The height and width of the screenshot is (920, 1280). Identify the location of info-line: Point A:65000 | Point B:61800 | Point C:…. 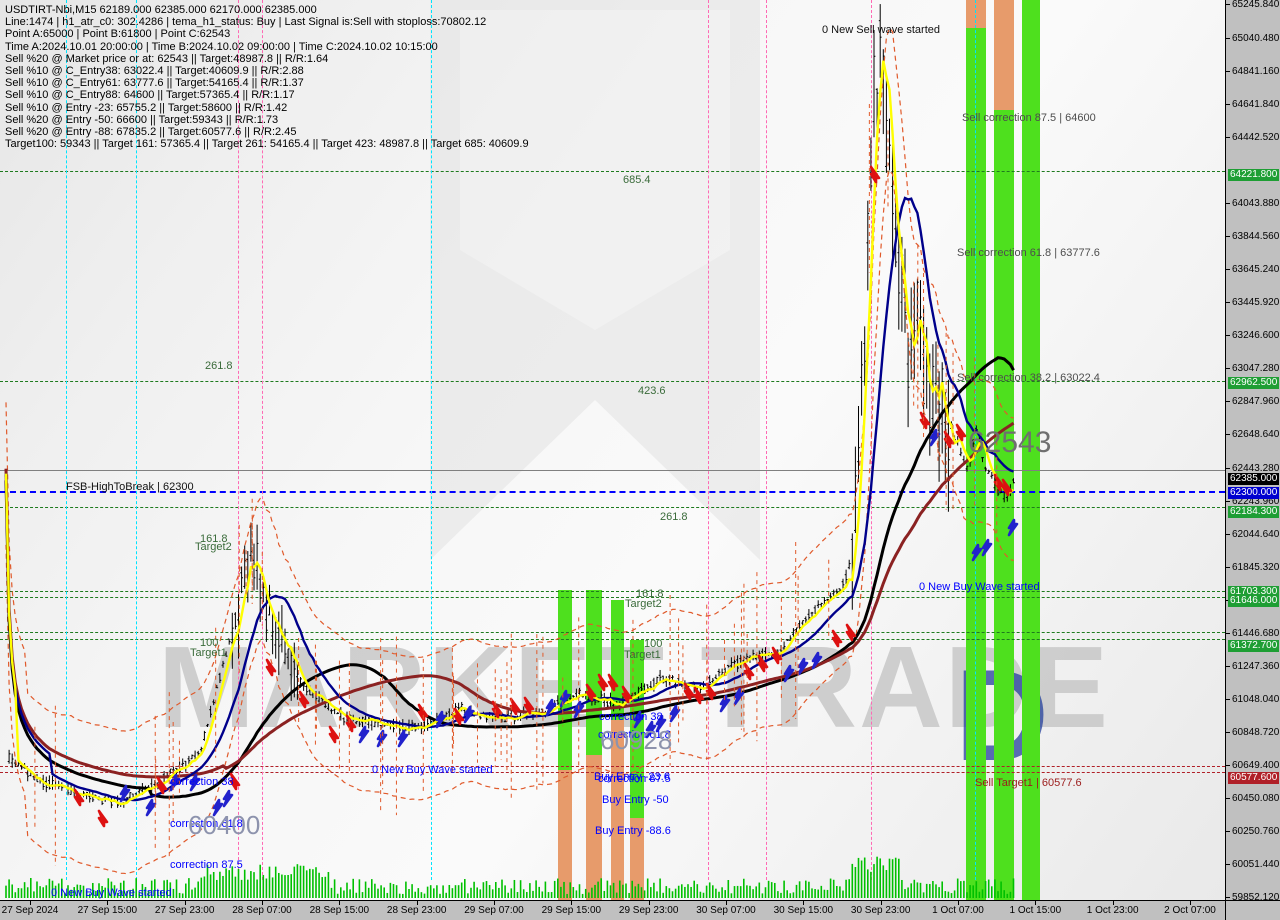
(118, 34).